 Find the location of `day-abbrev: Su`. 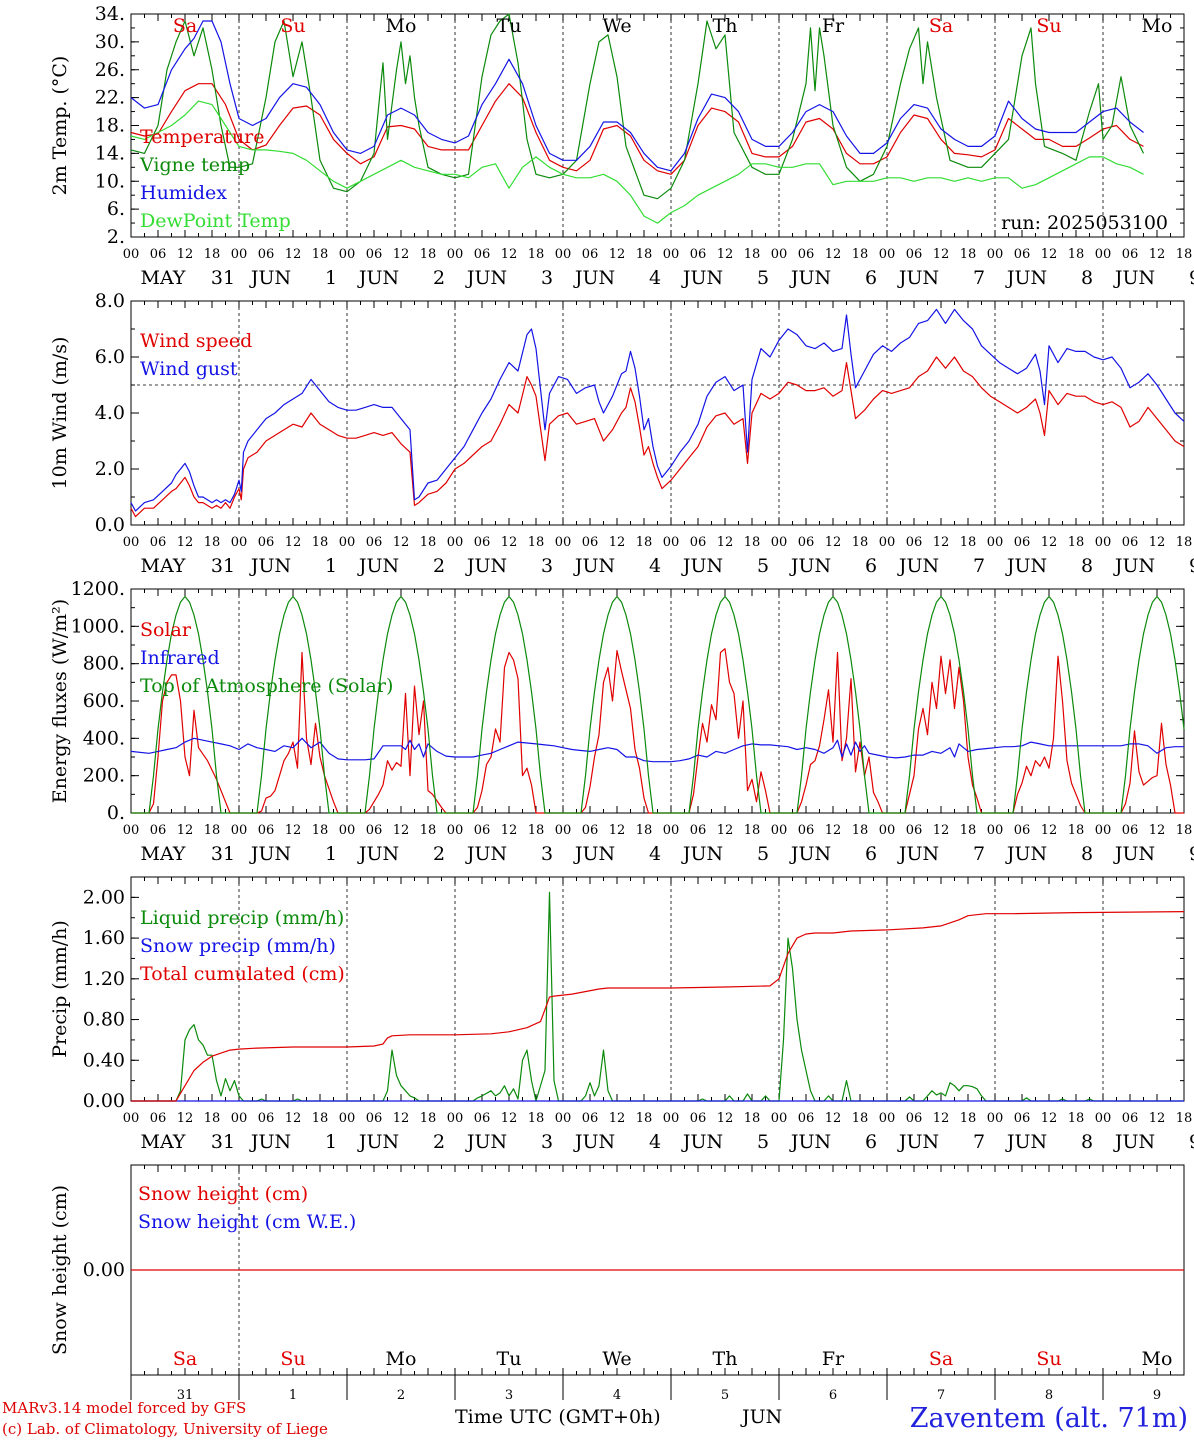

day-abbrev: Su is located at coordinates (292, 26).